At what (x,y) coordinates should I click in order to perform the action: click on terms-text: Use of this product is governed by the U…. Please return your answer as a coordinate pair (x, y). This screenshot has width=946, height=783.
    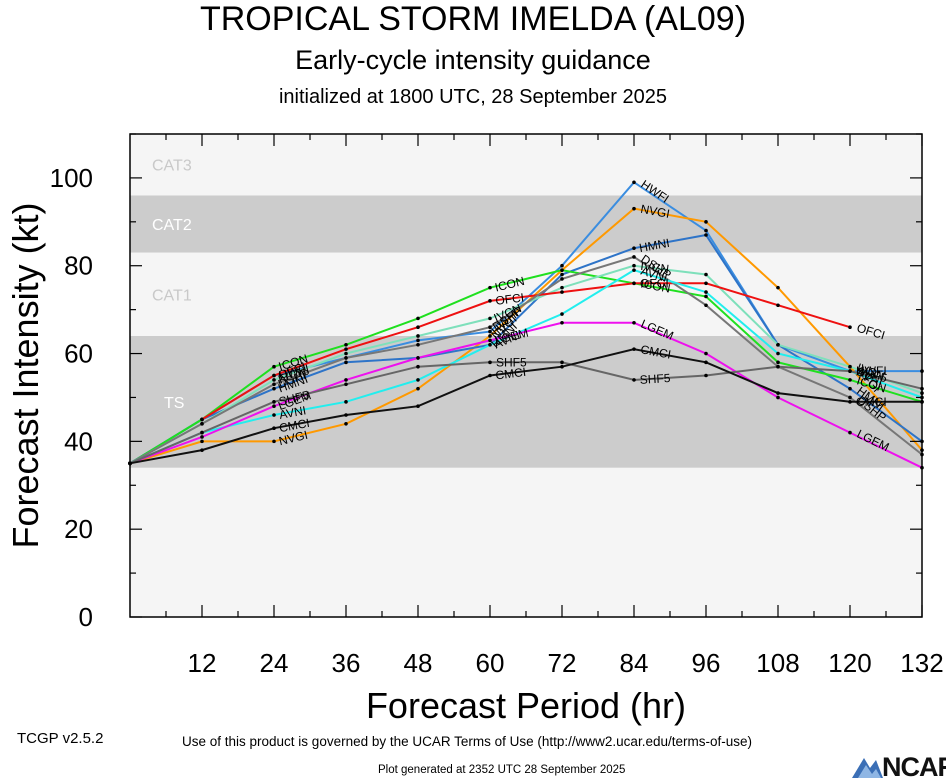
    Looking at the image, I should click on (467, 741).